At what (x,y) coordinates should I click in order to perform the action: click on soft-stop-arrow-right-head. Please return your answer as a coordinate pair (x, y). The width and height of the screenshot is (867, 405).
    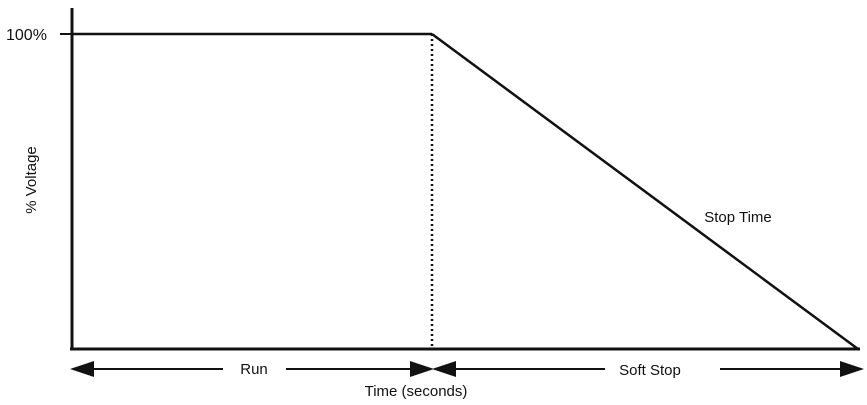
    Looking at the image, I should click on (852, 369).